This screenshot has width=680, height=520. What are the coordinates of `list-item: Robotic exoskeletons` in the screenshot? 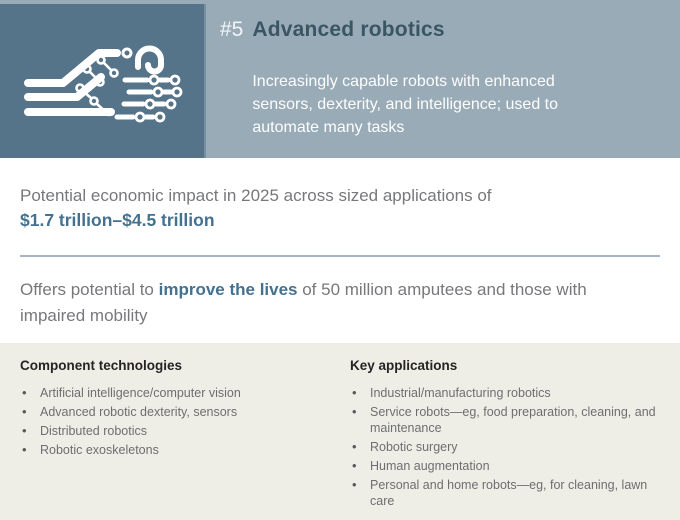 It's located at (176, 450).